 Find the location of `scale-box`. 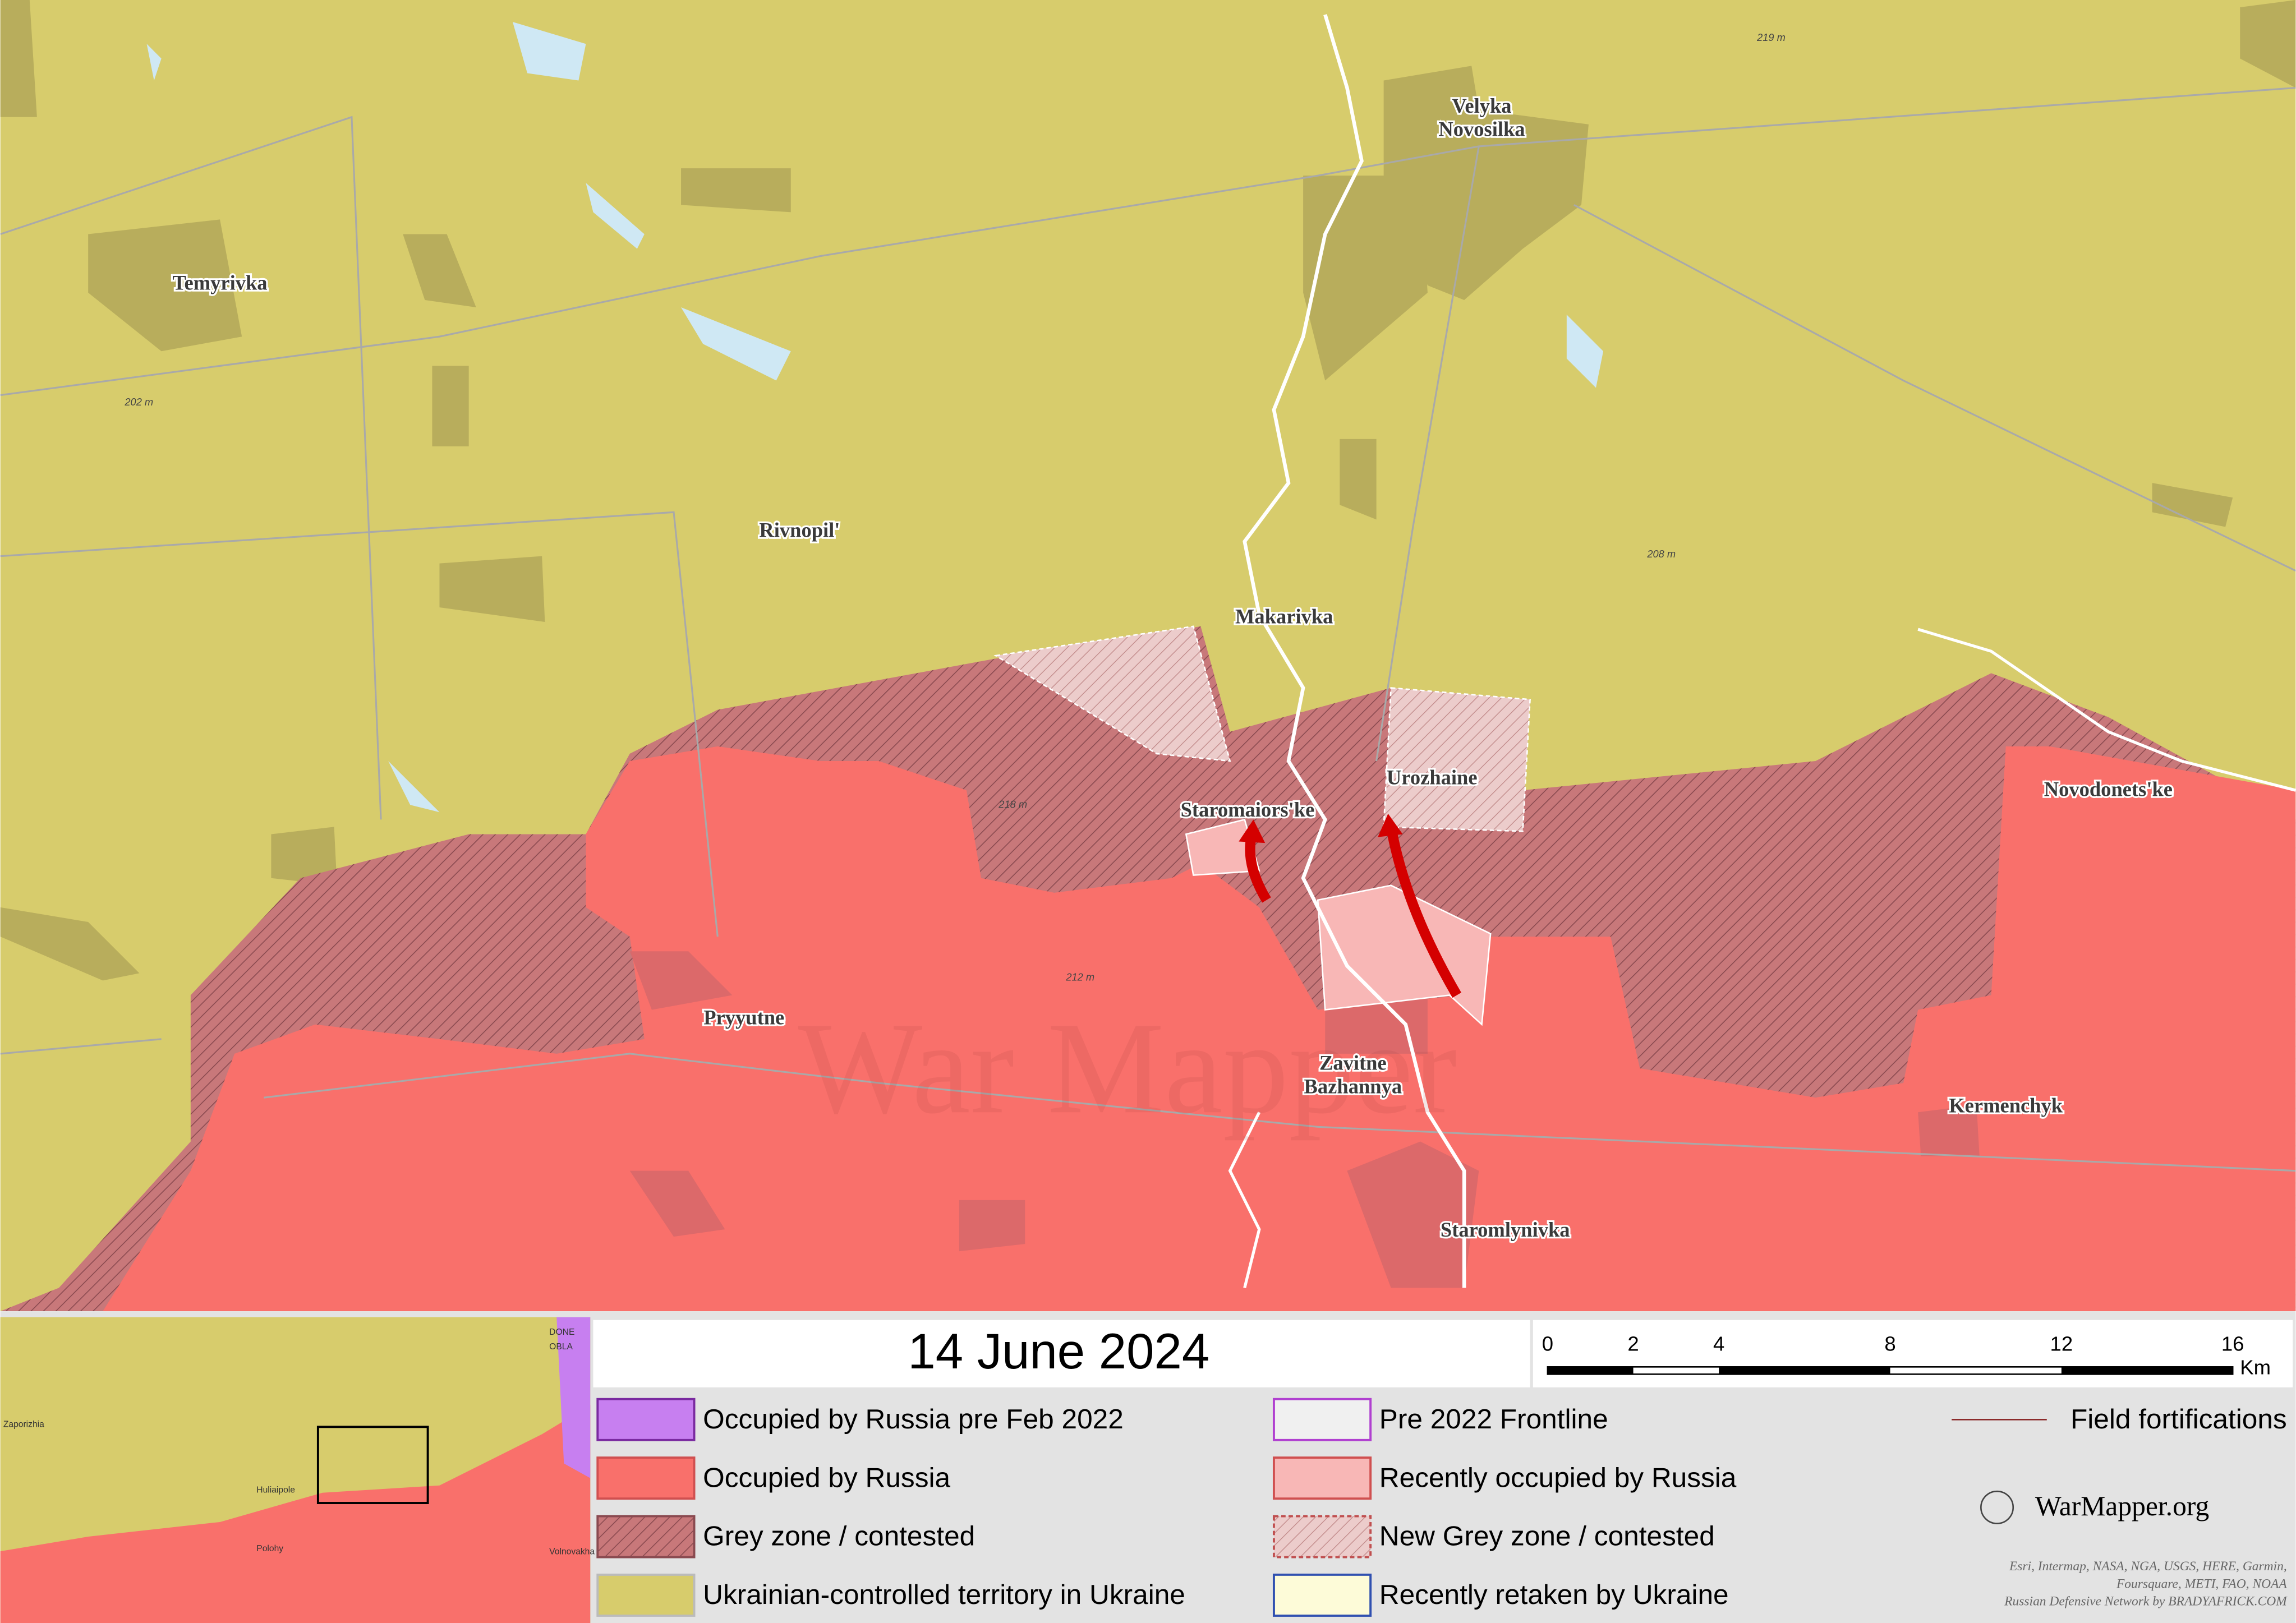

scale-box is located at coordinates (1913, 1353).